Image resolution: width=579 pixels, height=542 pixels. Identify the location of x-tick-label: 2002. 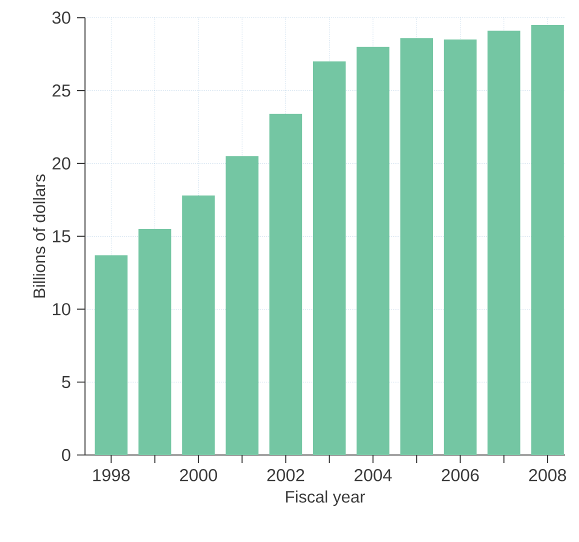
(285, 475).